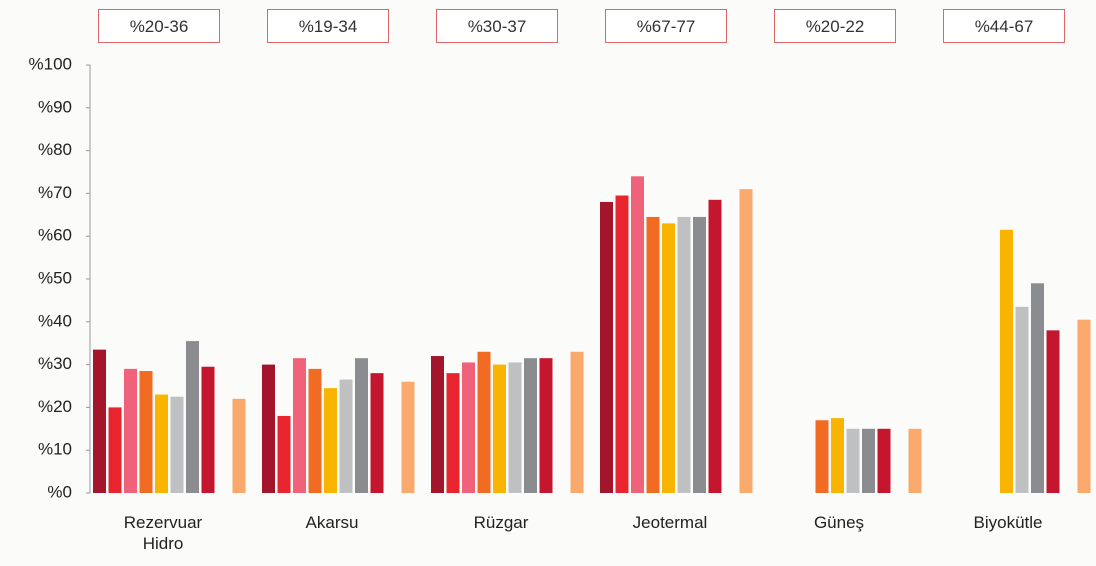 This screenshot has height=566, width=1096. Describe the element at coordinates (497, 26) in the screenshot. I see `range-annotation: %30-37` at that location.